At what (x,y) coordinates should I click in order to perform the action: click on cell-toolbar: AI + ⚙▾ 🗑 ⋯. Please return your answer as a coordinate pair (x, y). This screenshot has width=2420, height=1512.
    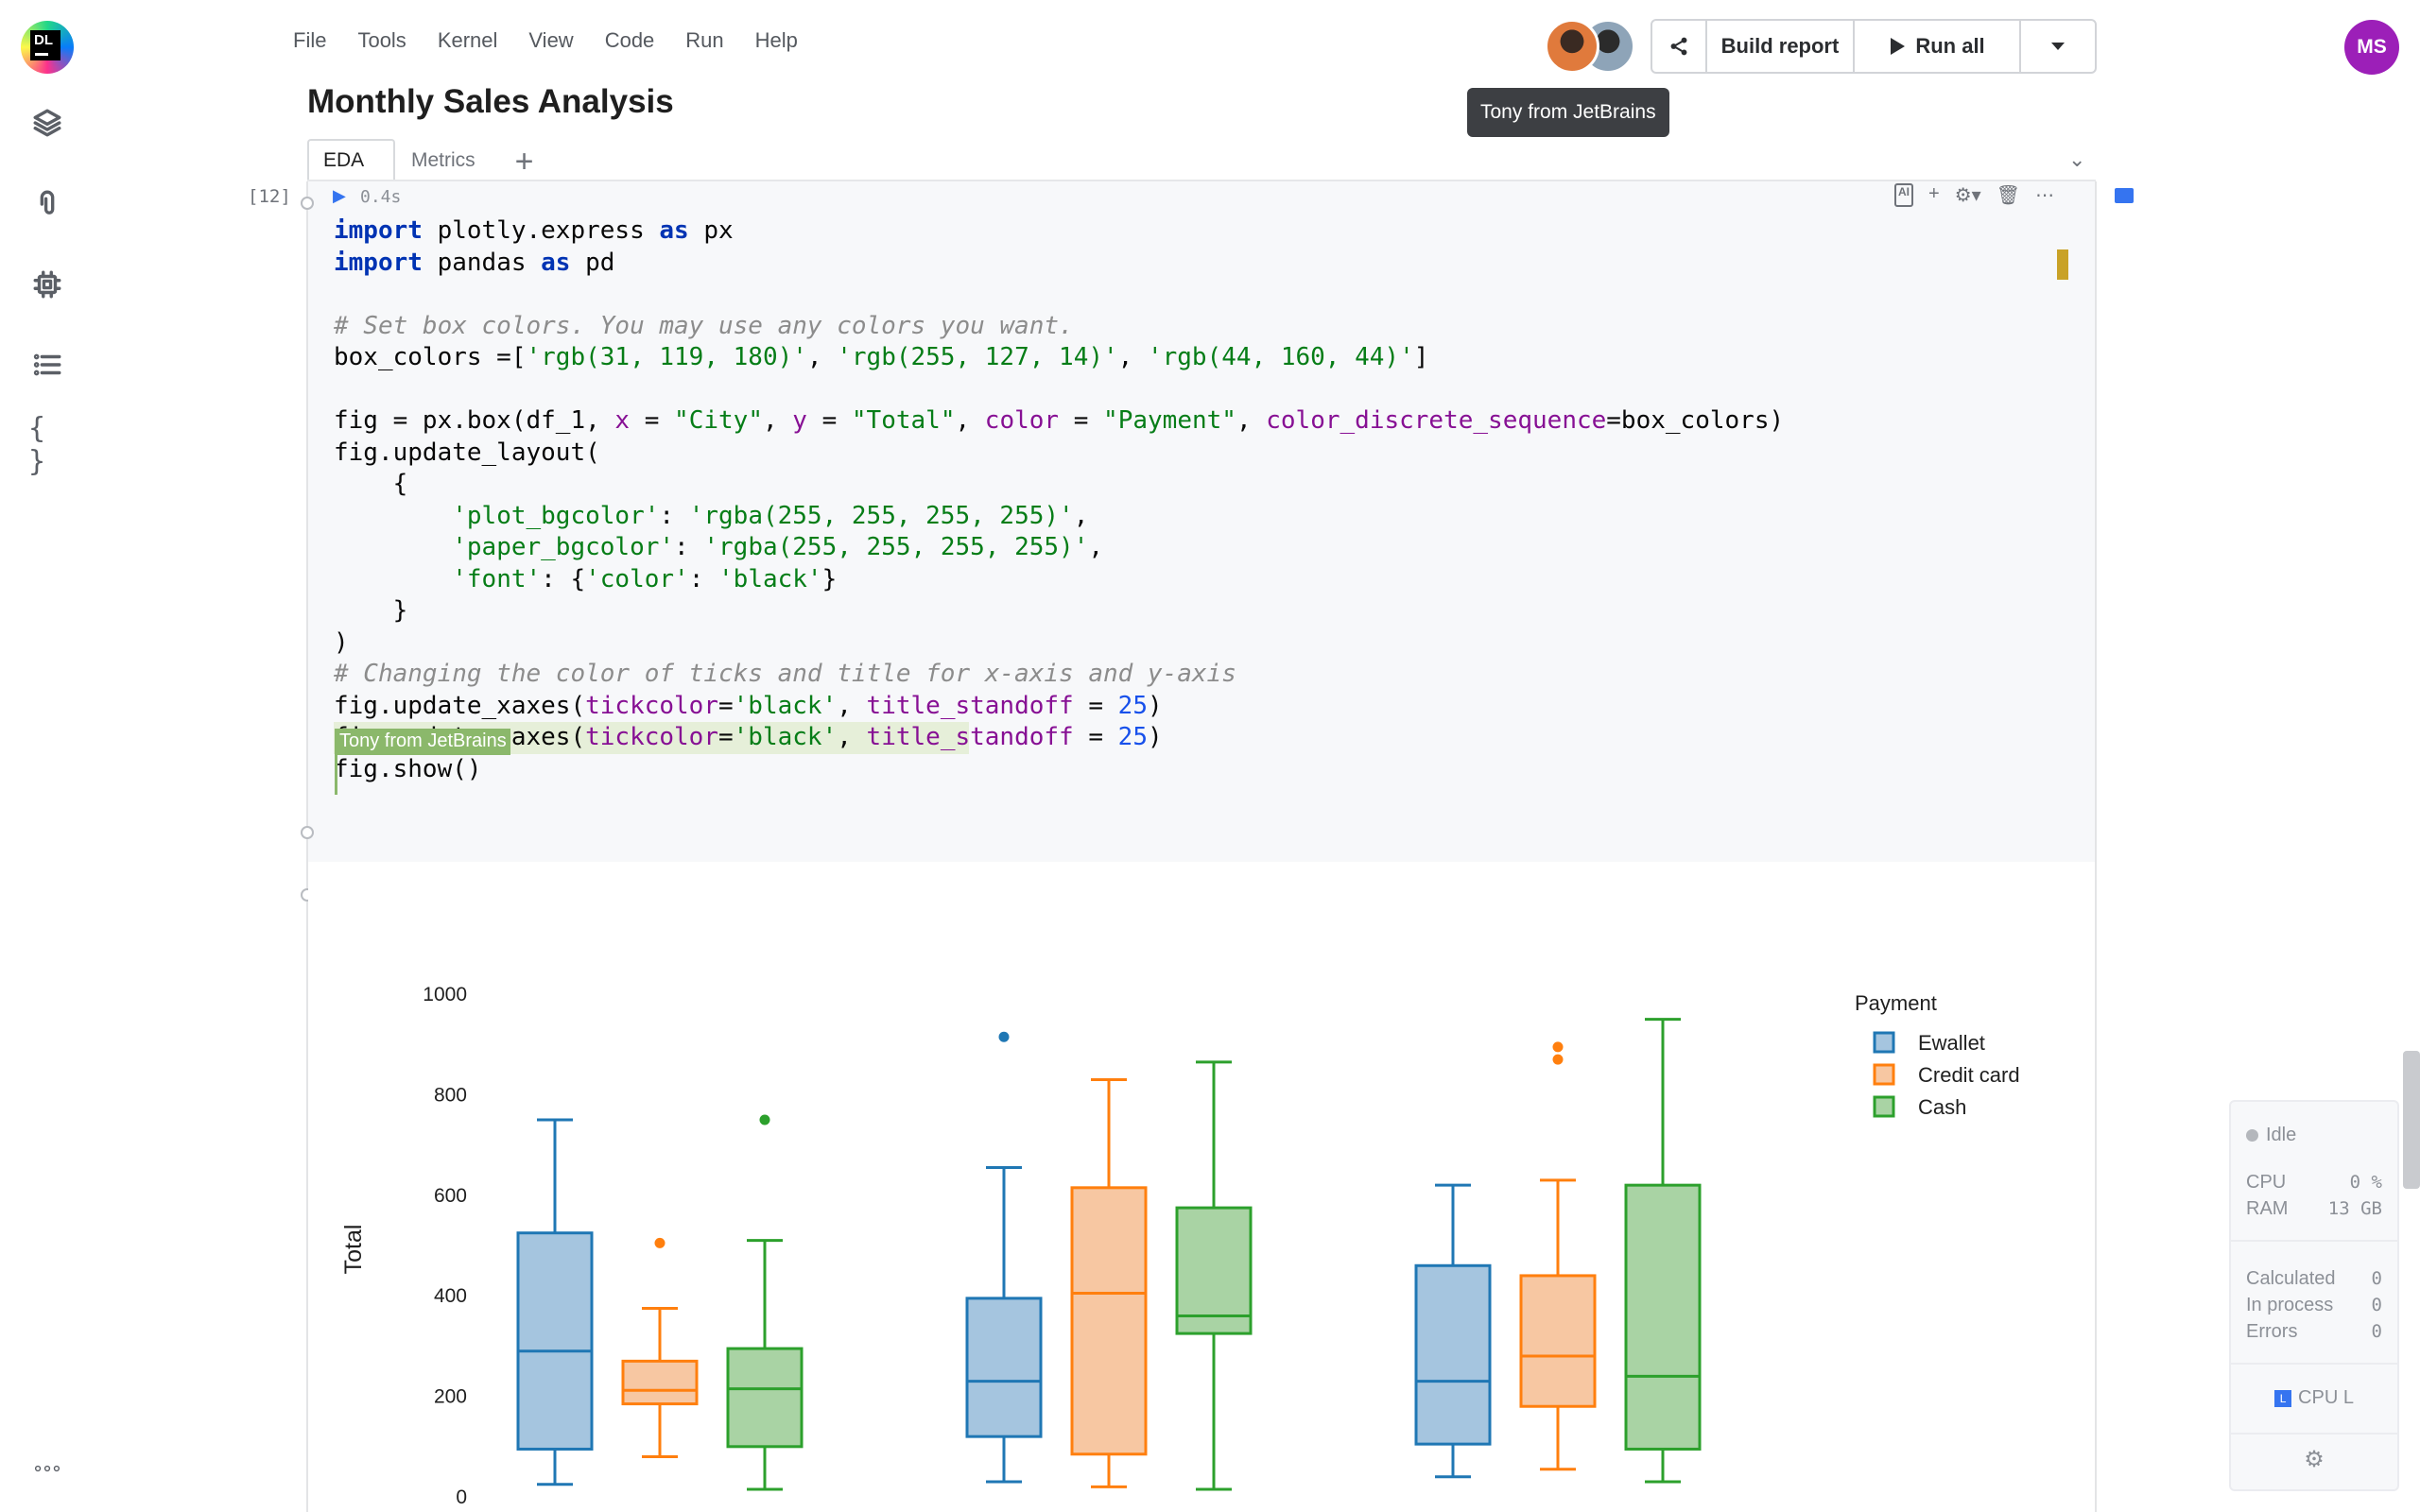
    Looking at the image, I should click on (1974, 195).